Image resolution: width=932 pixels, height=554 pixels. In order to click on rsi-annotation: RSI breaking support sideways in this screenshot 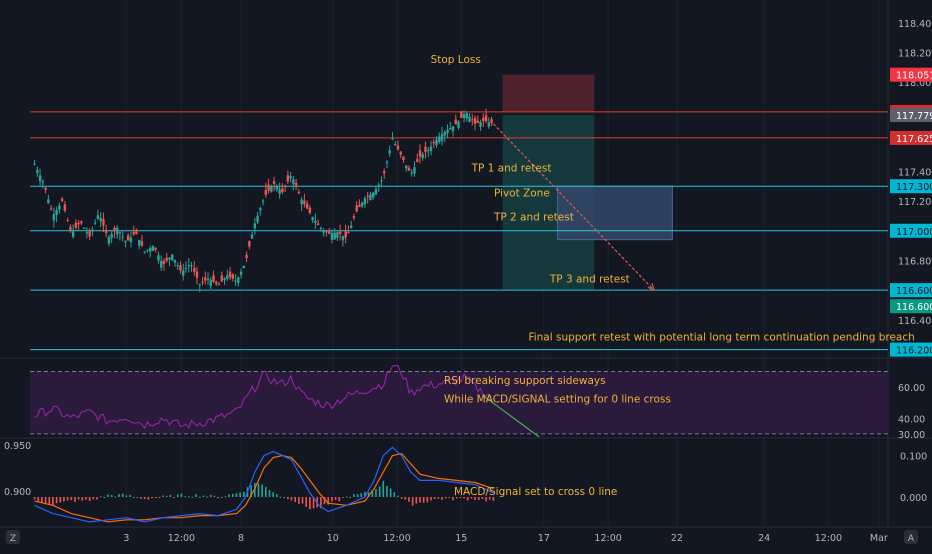, I will do `click(525, 381)`.